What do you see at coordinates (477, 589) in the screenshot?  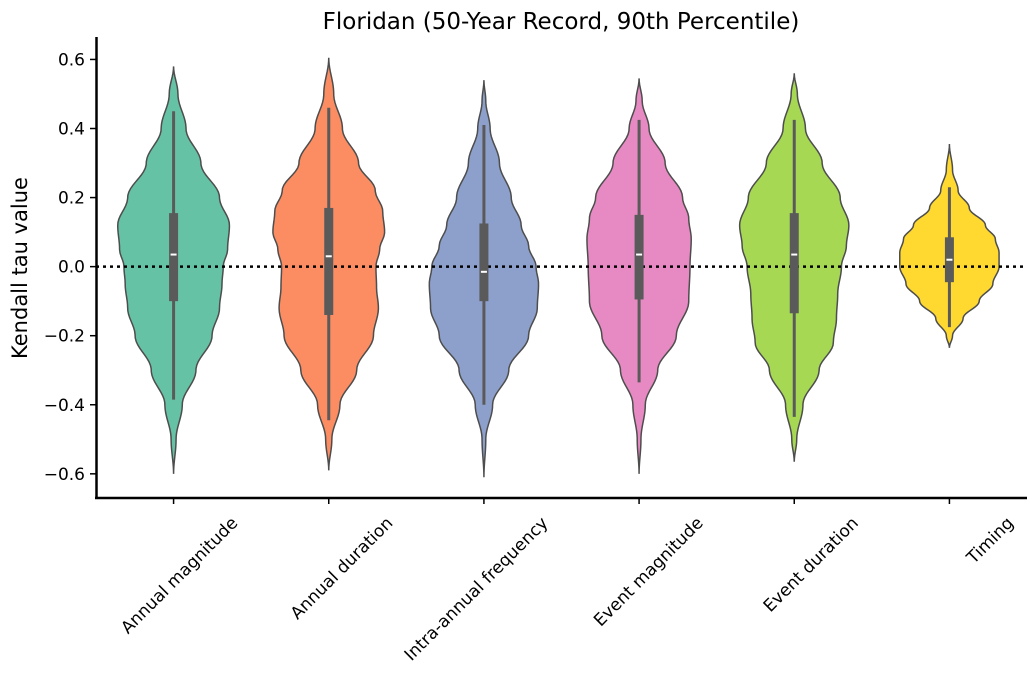 I see `x-tick-label: Intra-annual frequency` at bounding box center [477, 589].